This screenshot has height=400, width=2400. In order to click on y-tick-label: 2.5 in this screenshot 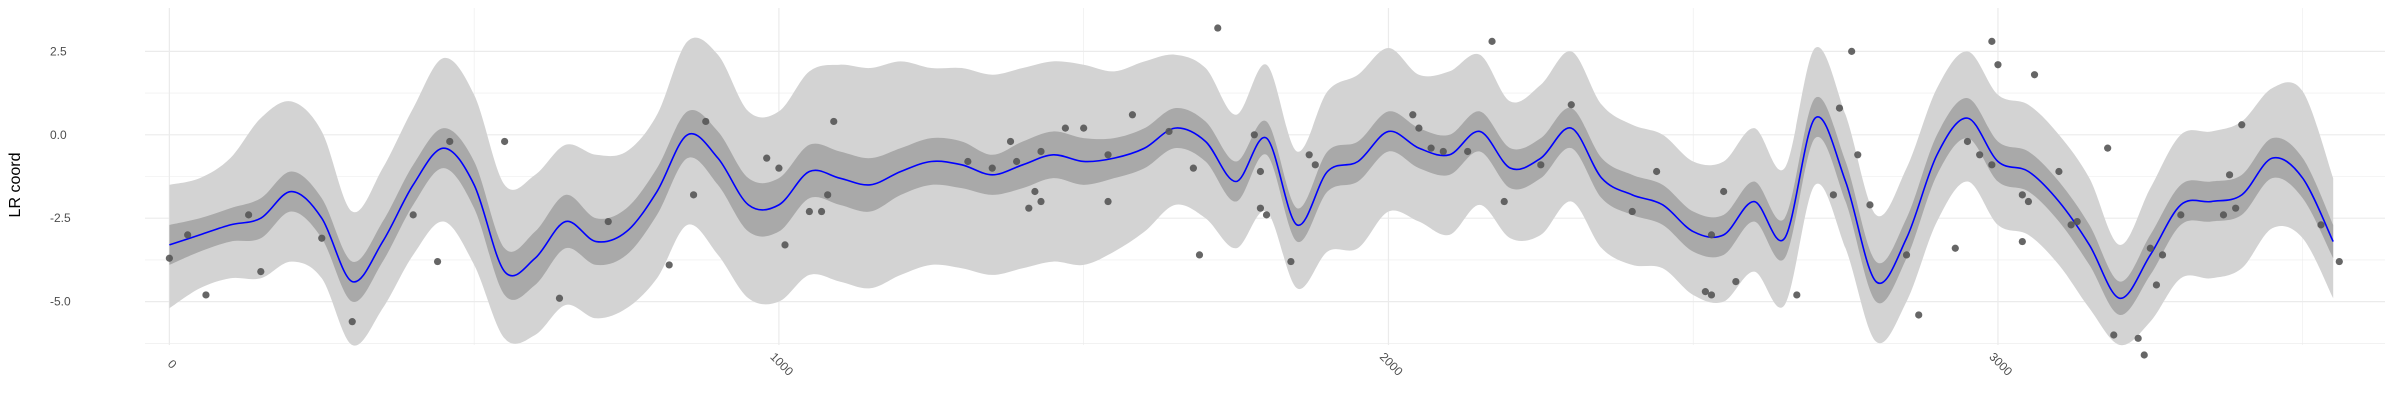, I will do `click(58, 51)`.